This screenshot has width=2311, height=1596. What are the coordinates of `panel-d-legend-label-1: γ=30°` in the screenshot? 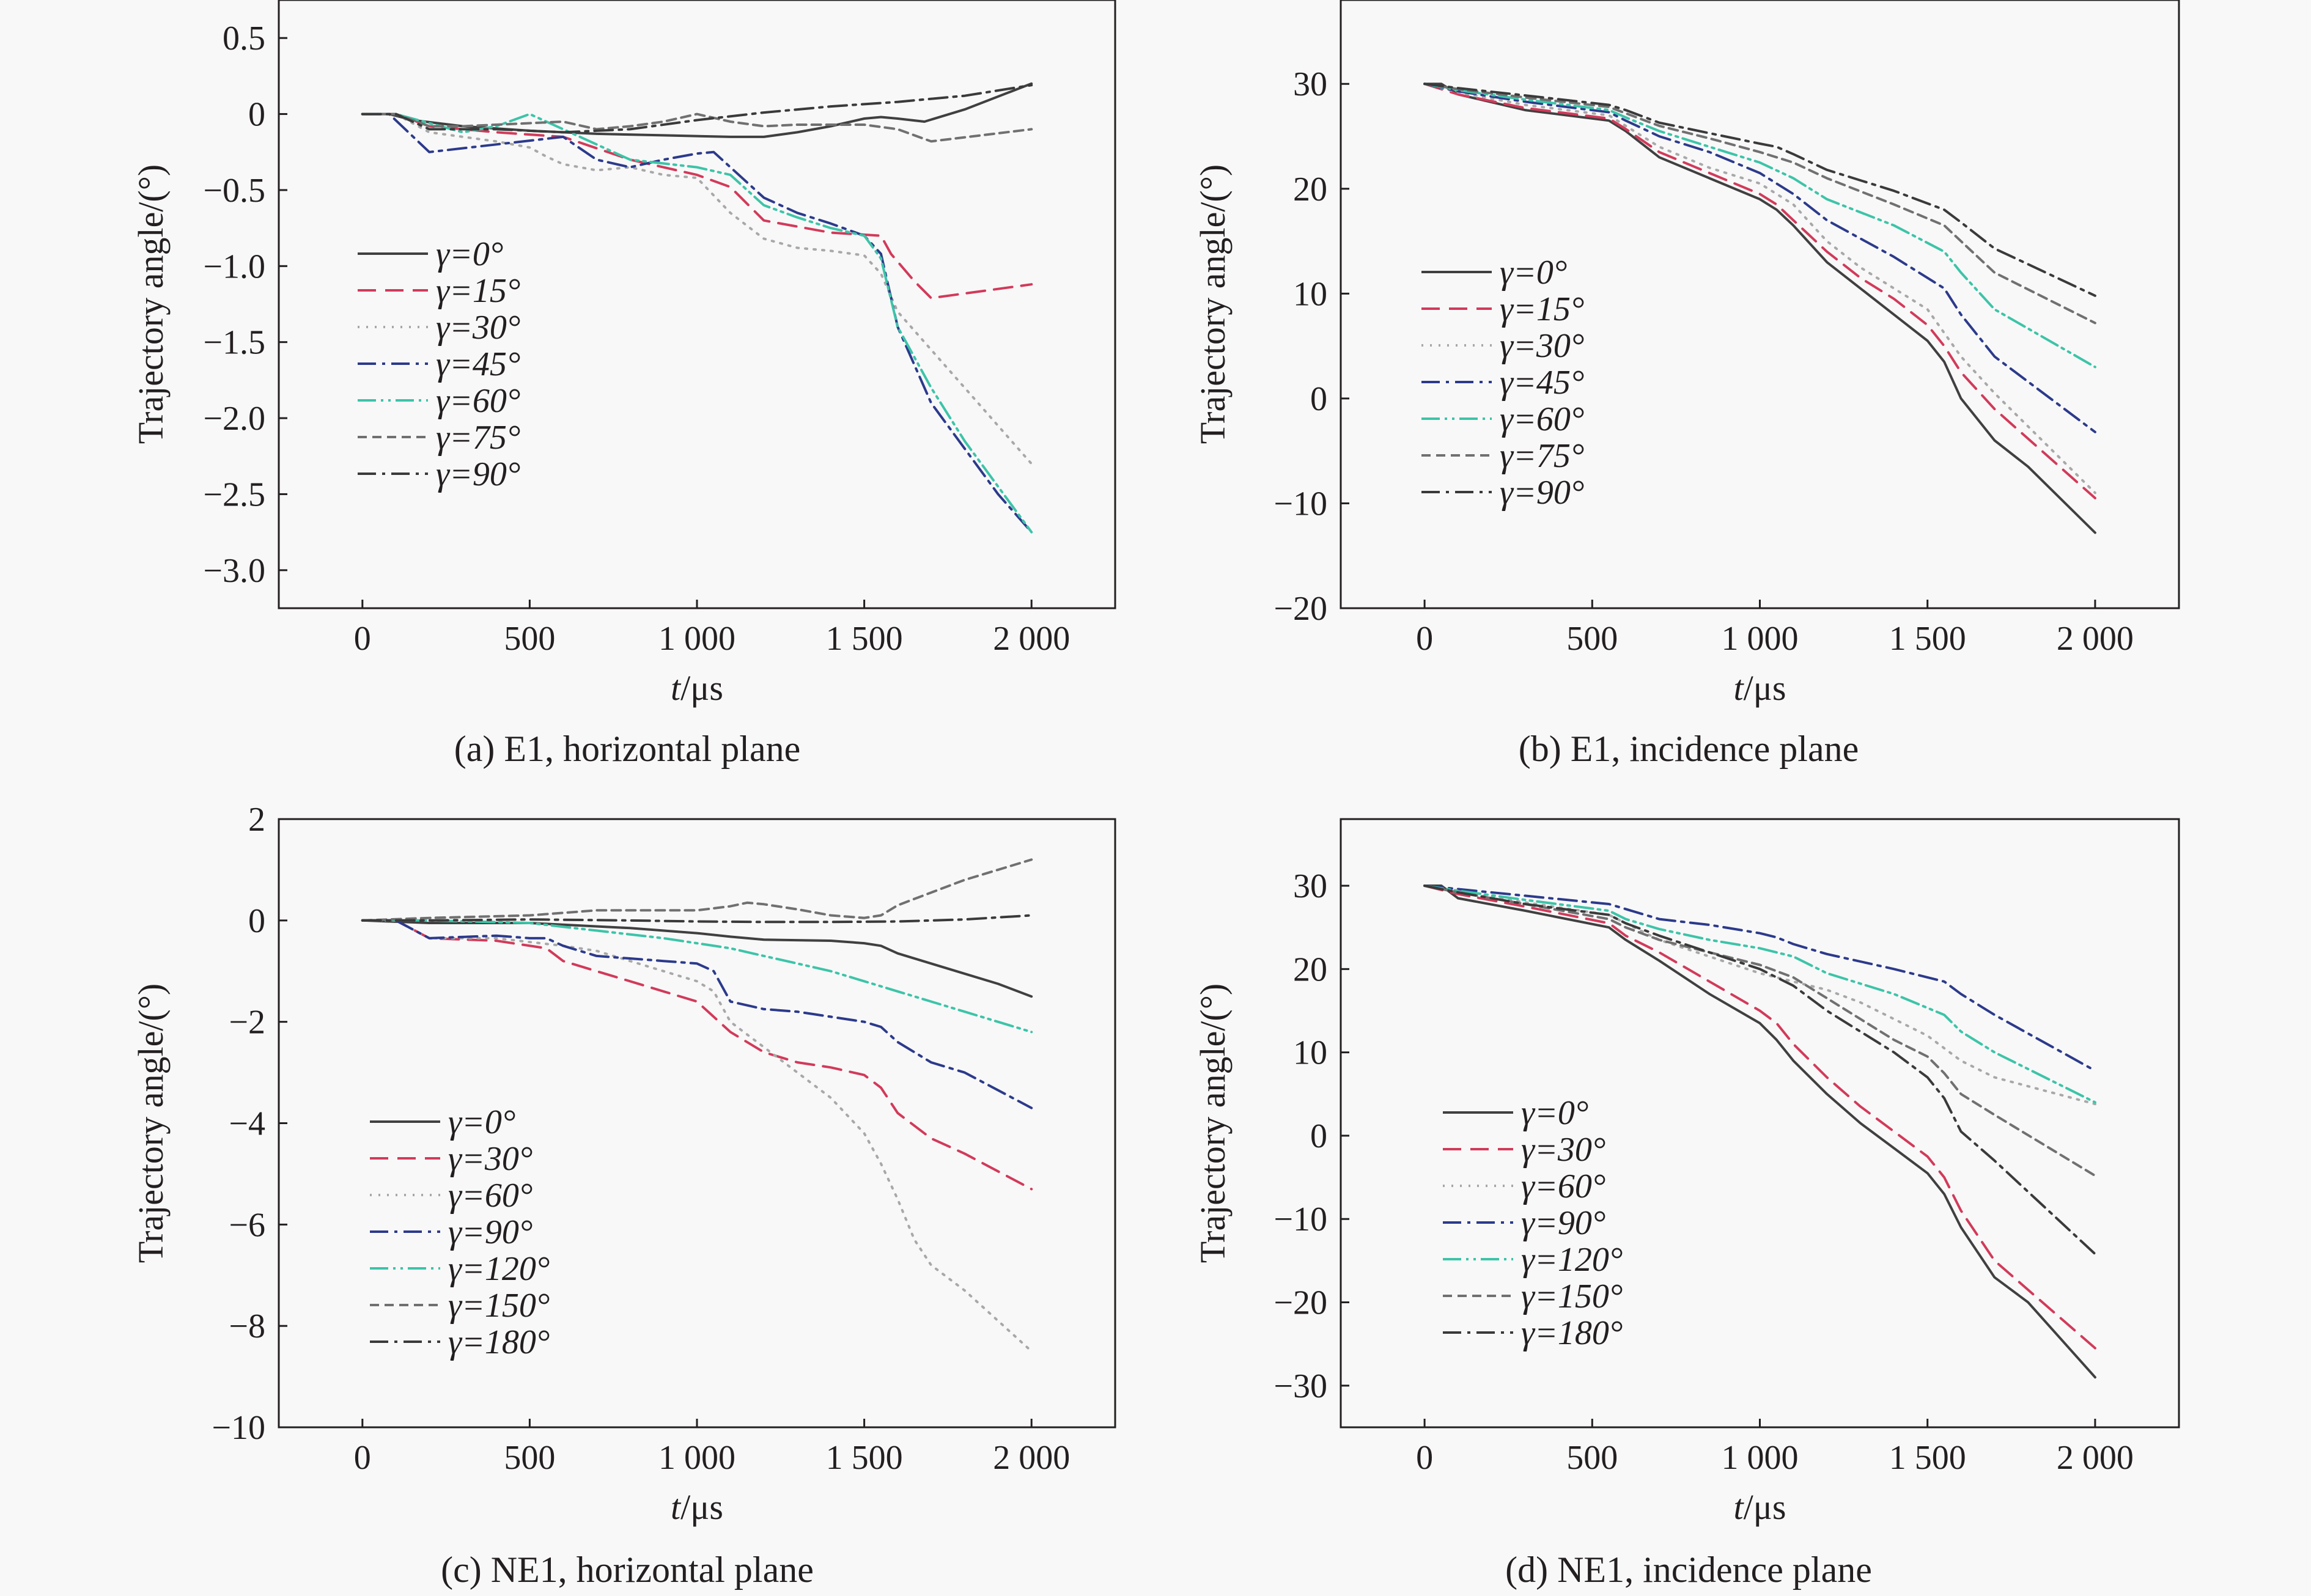 It's located at (1563, 1150).